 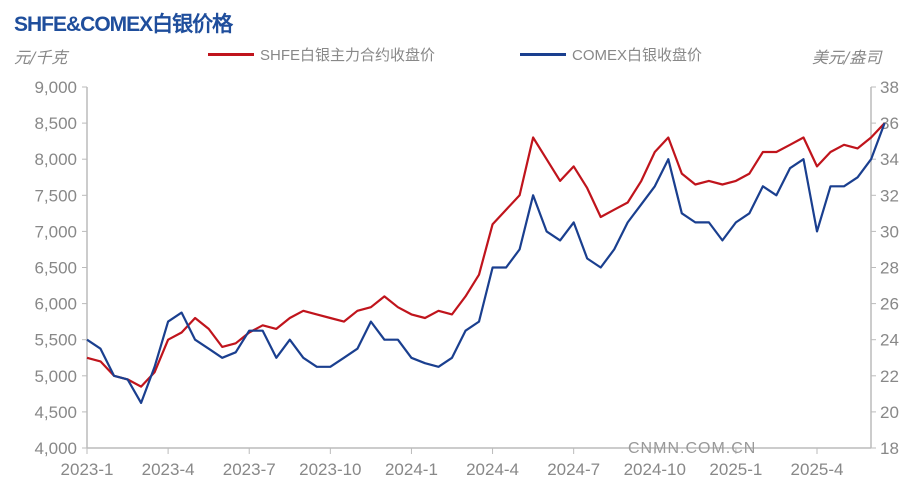 I want to click on x-tick-label: 2024-10, so click(x=655, y=469).